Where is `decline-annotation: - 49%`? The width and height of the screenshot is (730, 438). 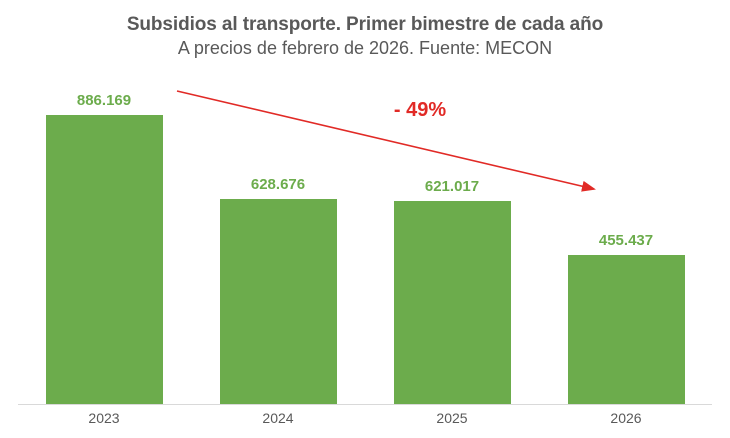 decline-annotation: - 49% is located at coordinates (420, 110).